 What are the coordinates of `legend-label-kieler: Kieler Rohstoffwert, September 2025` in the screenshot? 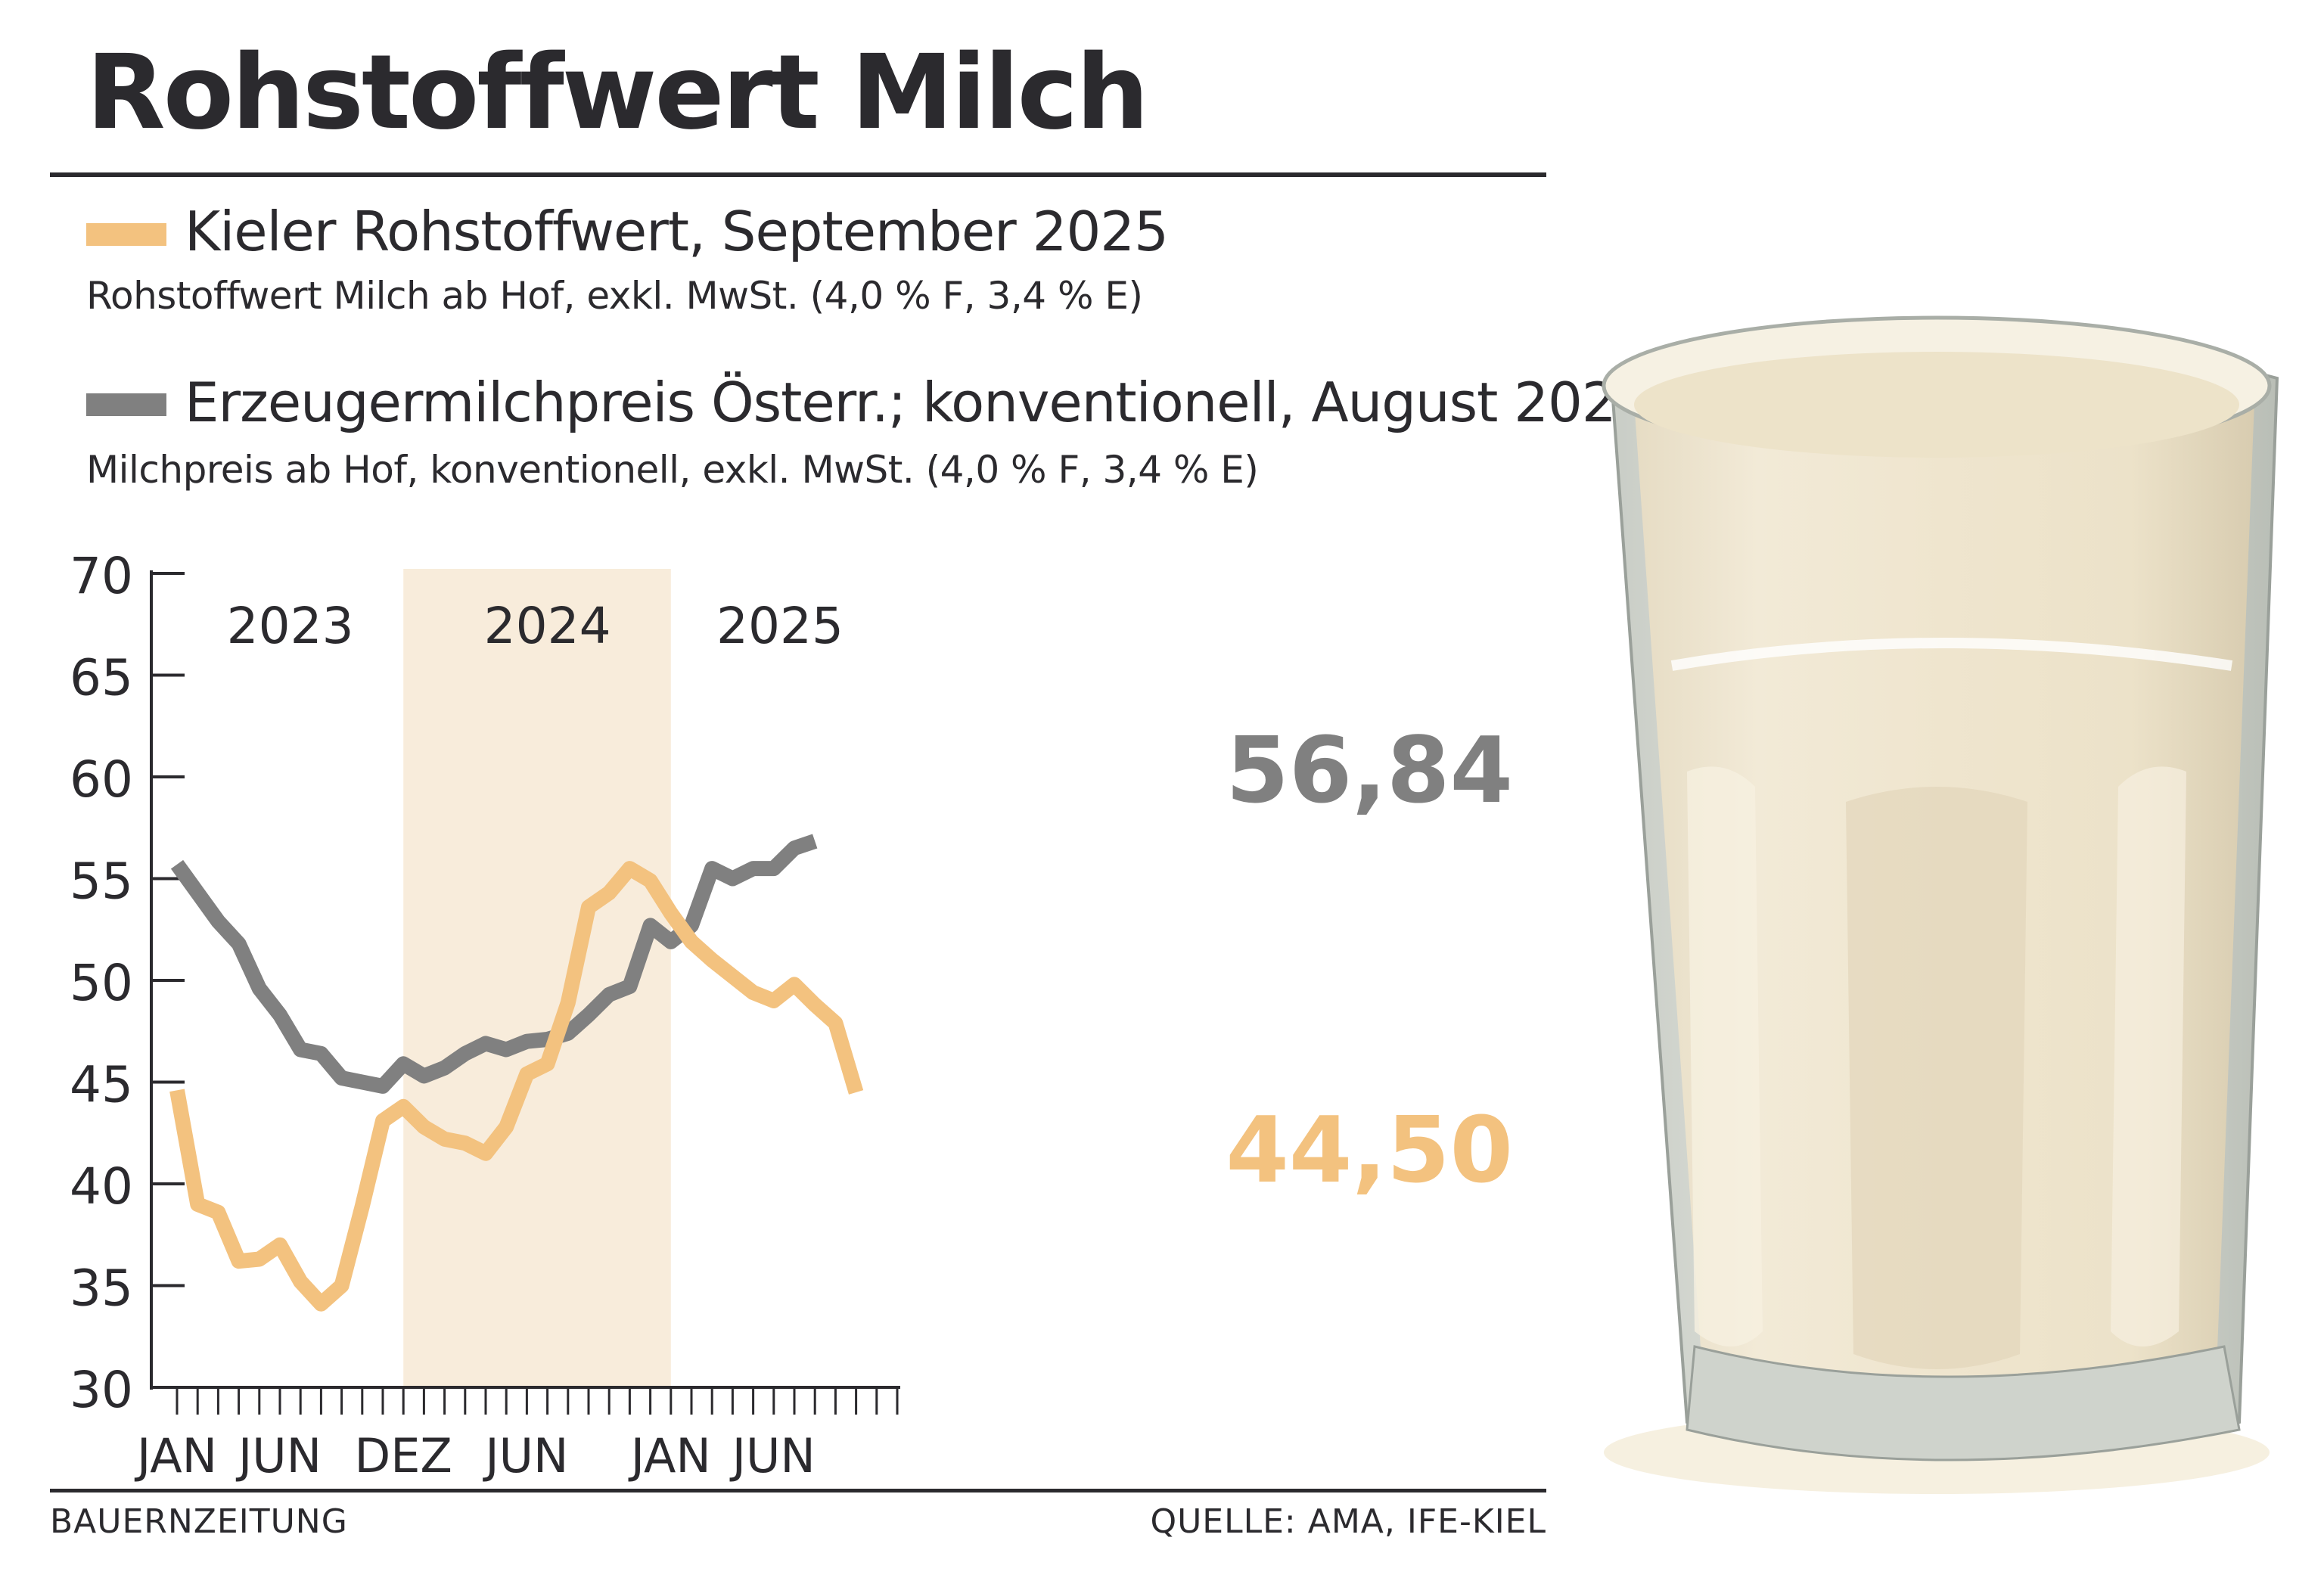 It's located at (677, 232).